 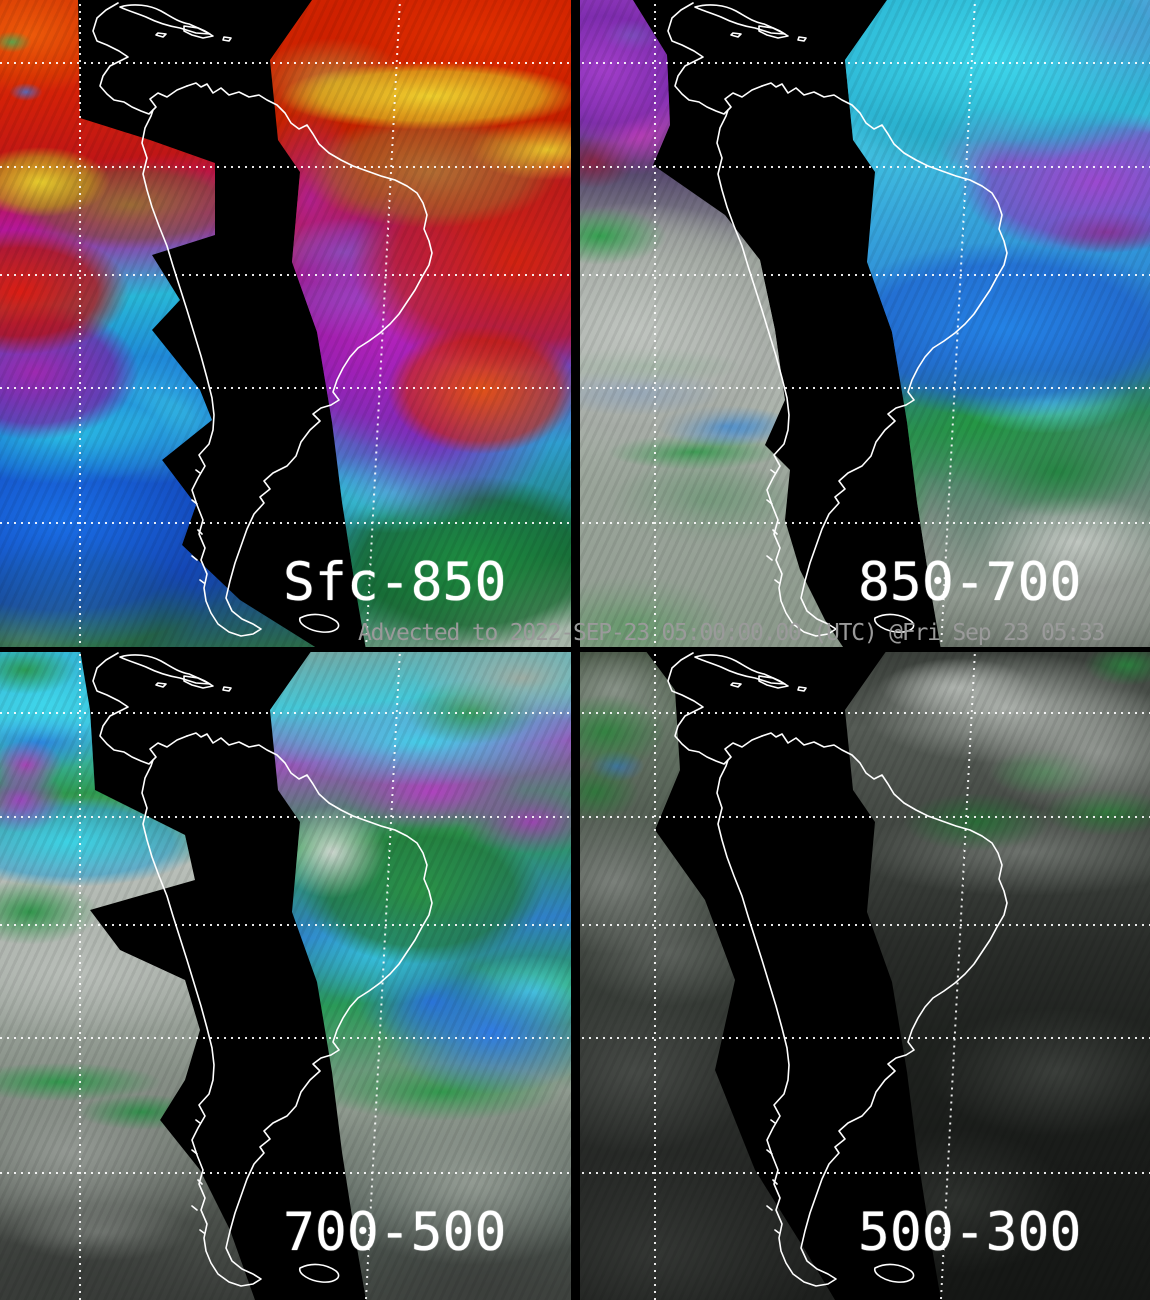 I want to click on panel-label: Sfc-850, so click(x=395, y=582).